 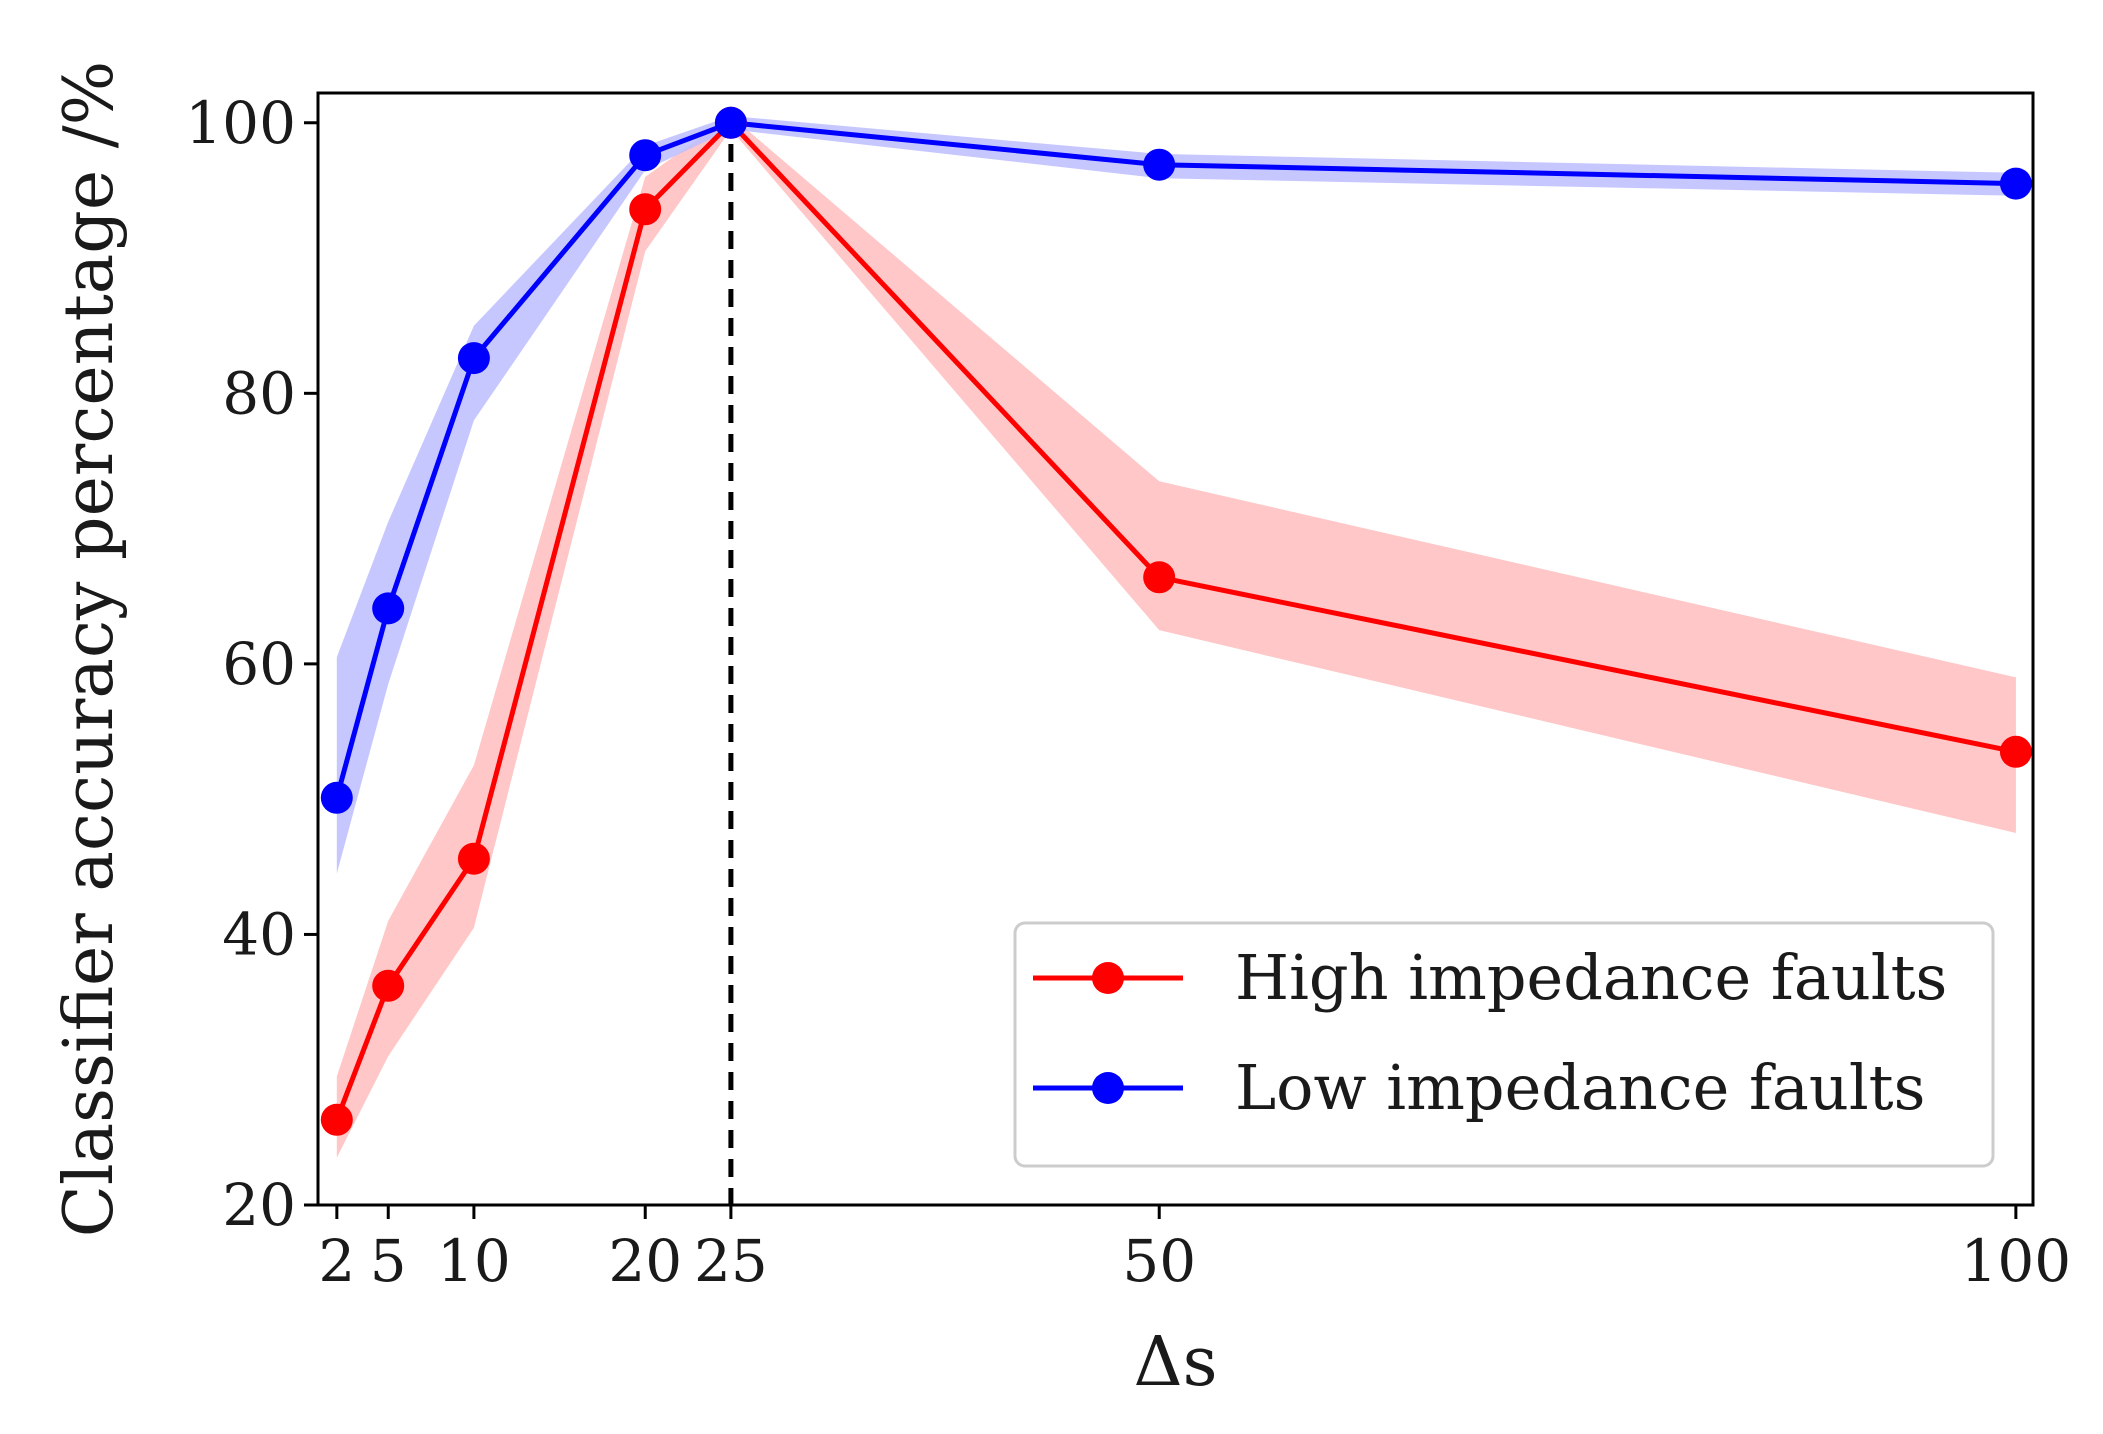 What do you see at coordinates (645, 1261) in the screenshot?
I see `x-tick-label-20: 20` at bounding box center [645, 1261].